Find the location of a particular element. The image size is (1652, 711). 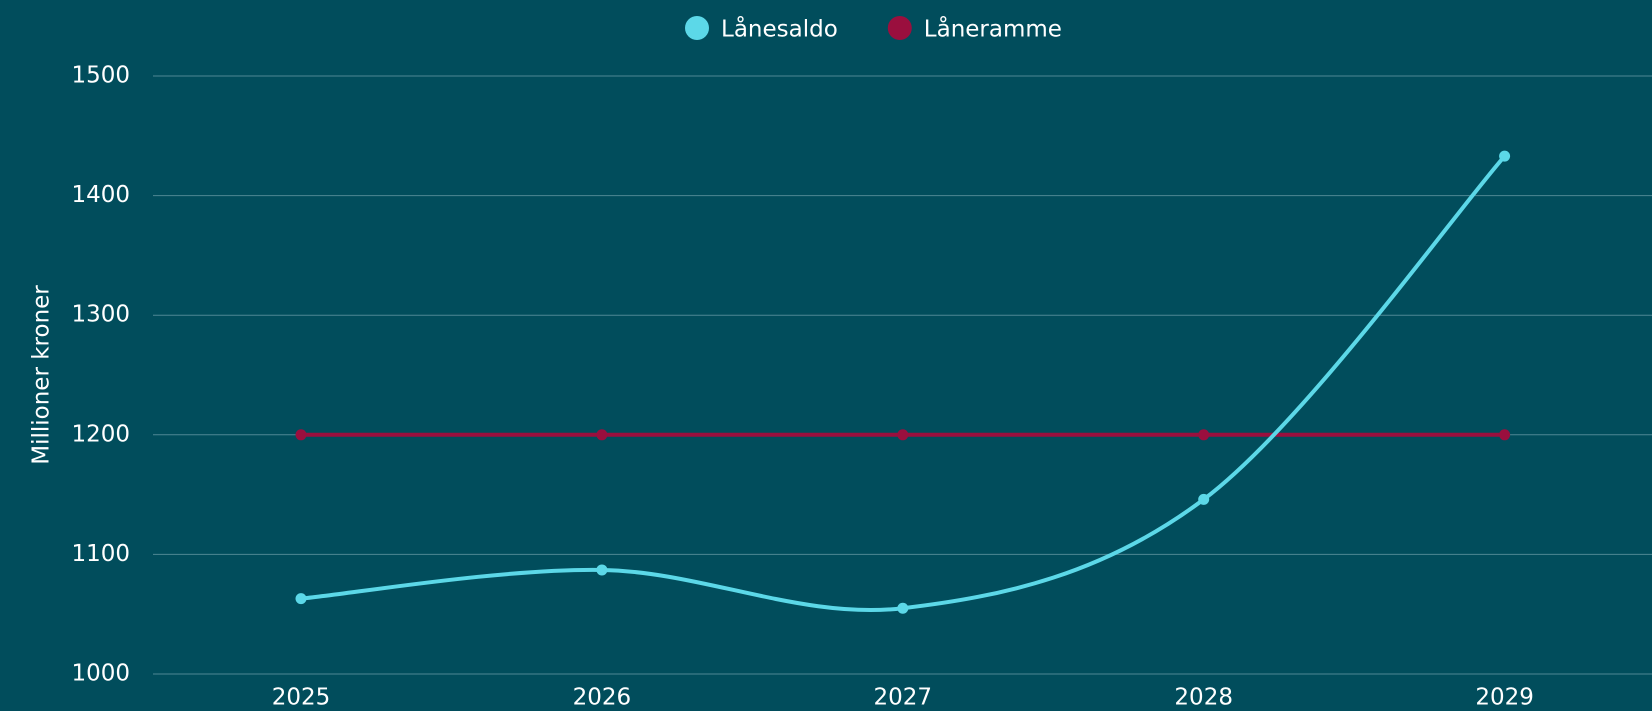

y-tick-label: 1200 is located at coordinates (100, 434).